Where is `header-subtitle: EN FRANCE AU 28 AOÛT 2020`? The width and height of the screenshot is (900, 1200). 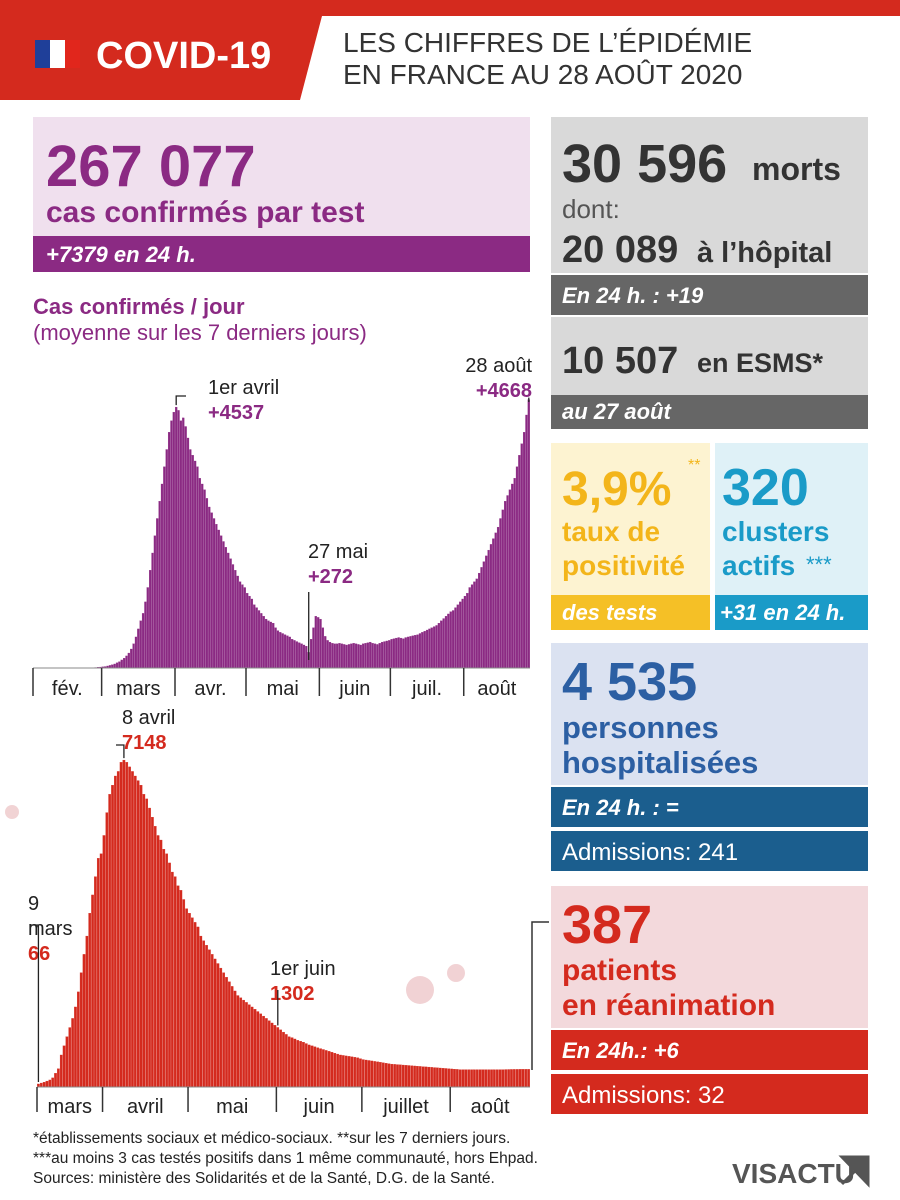
header-subtitle: EN FRANCE AU 28 AOÛT 2020 is located at coordinates (542, 74).